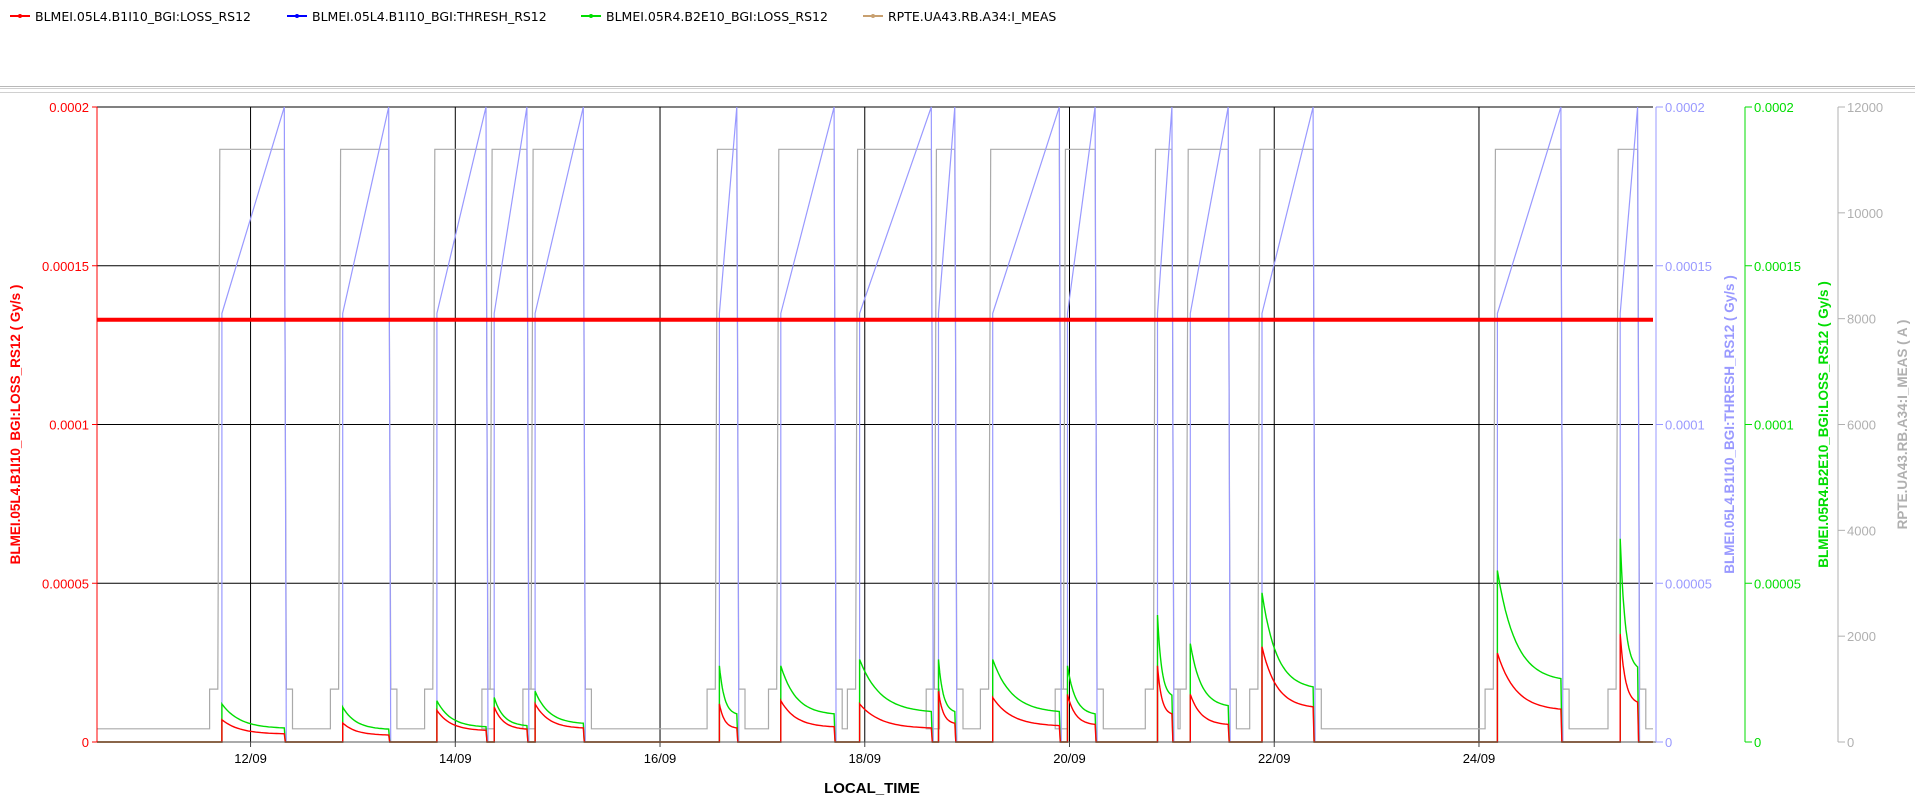 The width and height of the screenshot is (1915, 795). I want to click on legend-entry-loss-l4: BLMEI.05L4.B1I10_BGI:LOSS_RS12, so click(130, 16).